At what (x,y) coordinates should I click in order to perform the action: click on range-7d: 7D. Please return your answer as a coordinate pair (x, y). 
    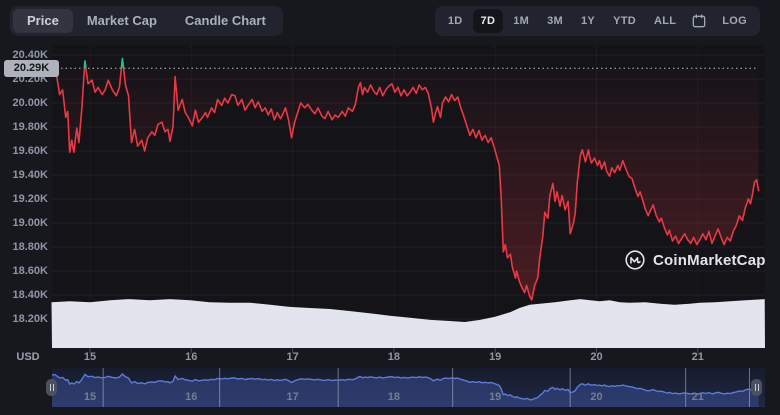
    Looking at the image, I should click on (488, 21).